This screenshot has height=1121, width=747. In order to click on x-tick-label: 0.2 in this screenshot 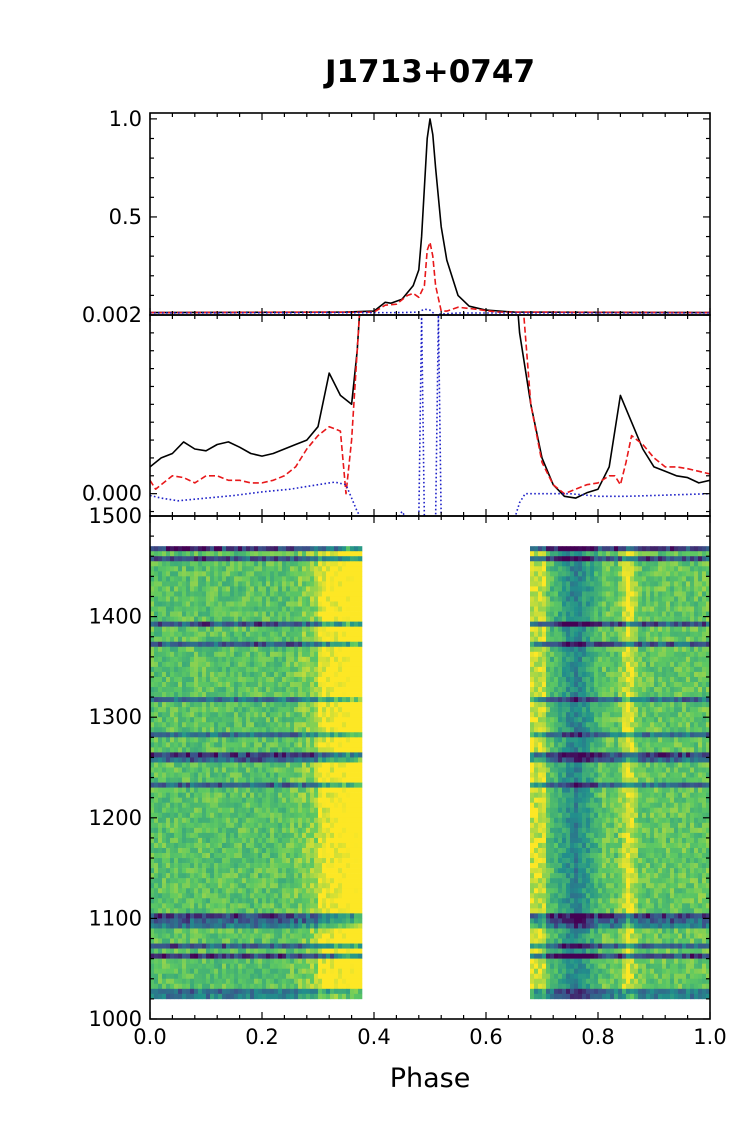, I will do `click(261, 1037)`.